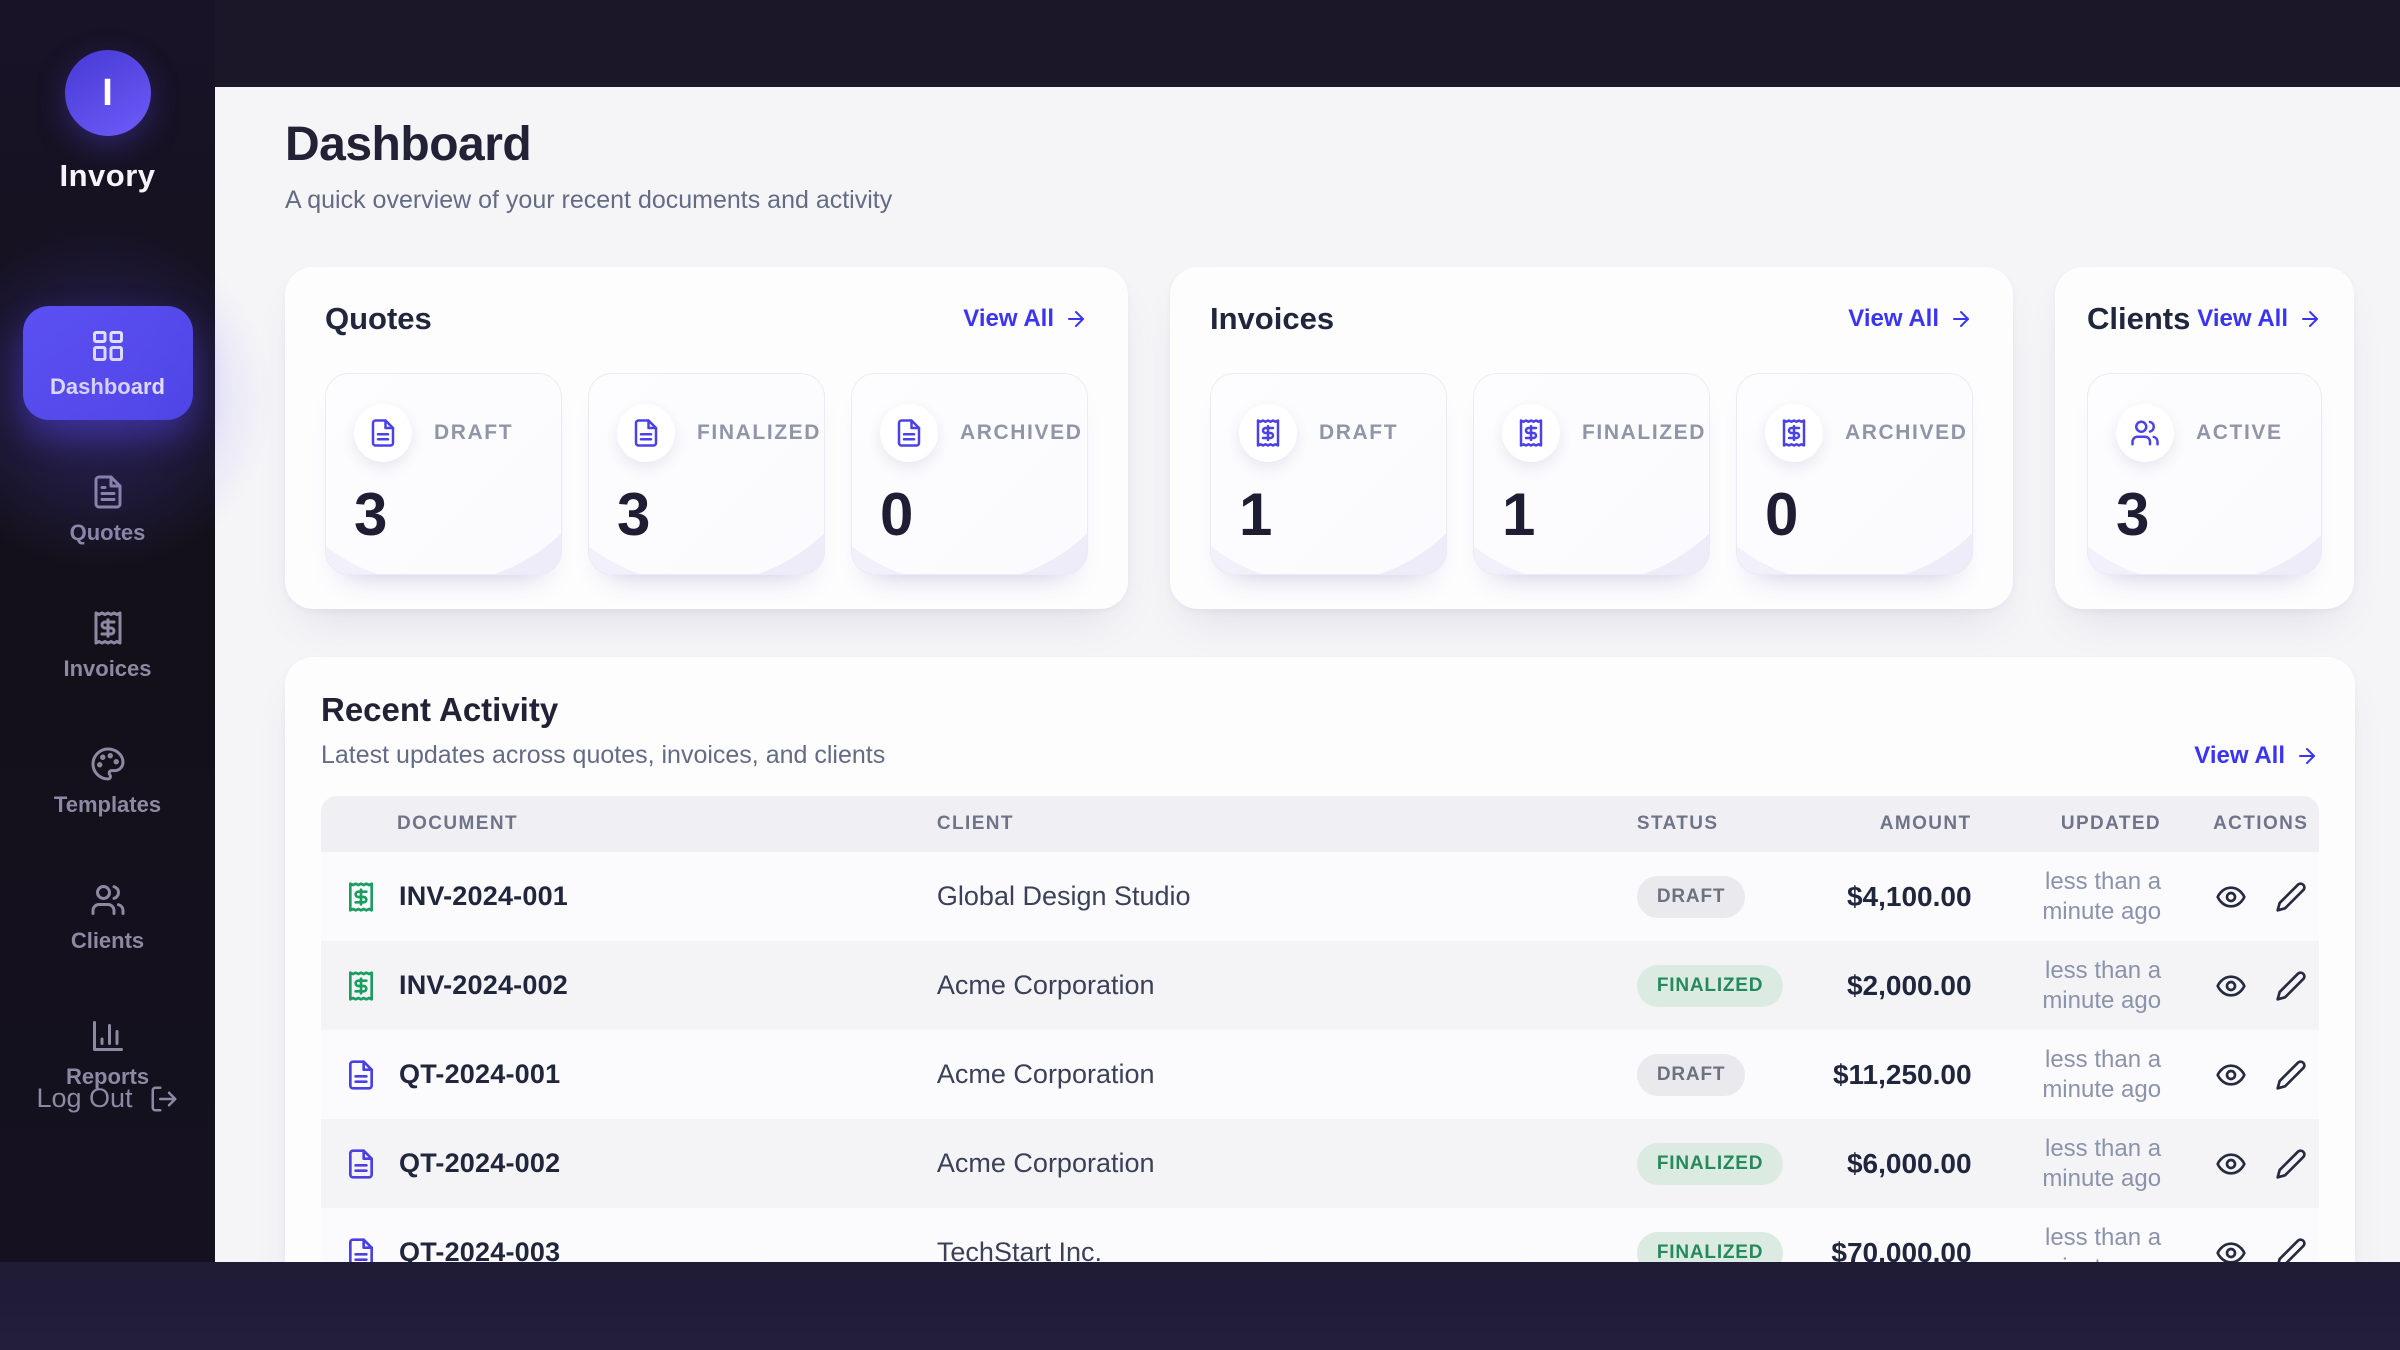 The height and width of the screenshot is (1350, 2400). What do you see at coordinates (1893, 318) in the screenshot?
I see `view-all-label: View All` at bounding box center [1893, 318].